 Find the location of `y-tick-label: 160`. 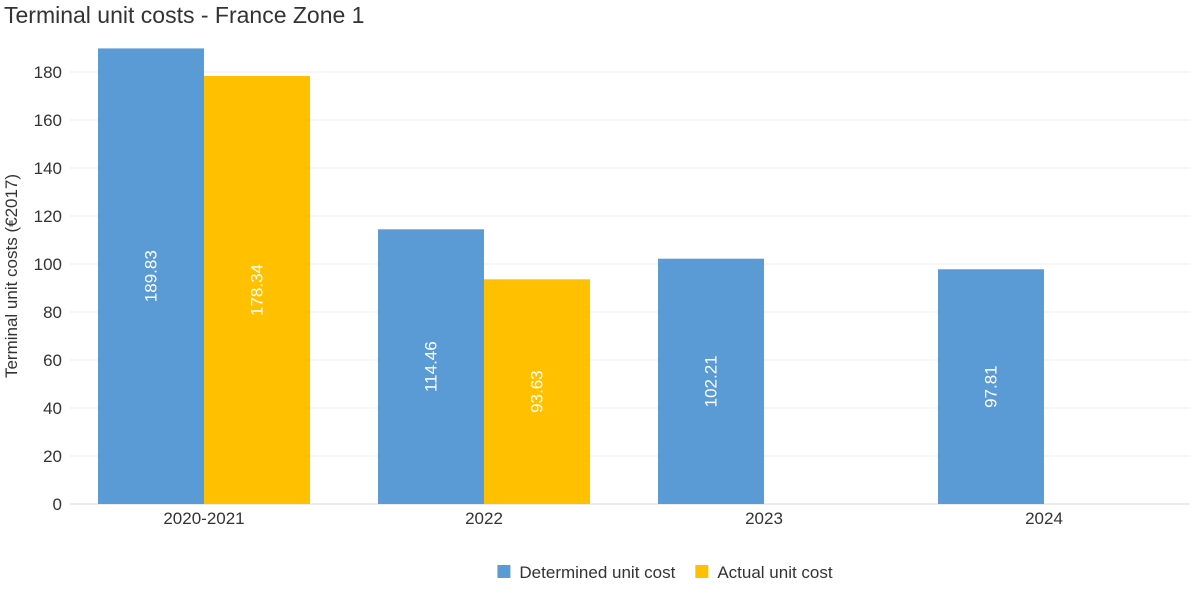

y-tick-label: 160 is located at coordinates (48, 120).